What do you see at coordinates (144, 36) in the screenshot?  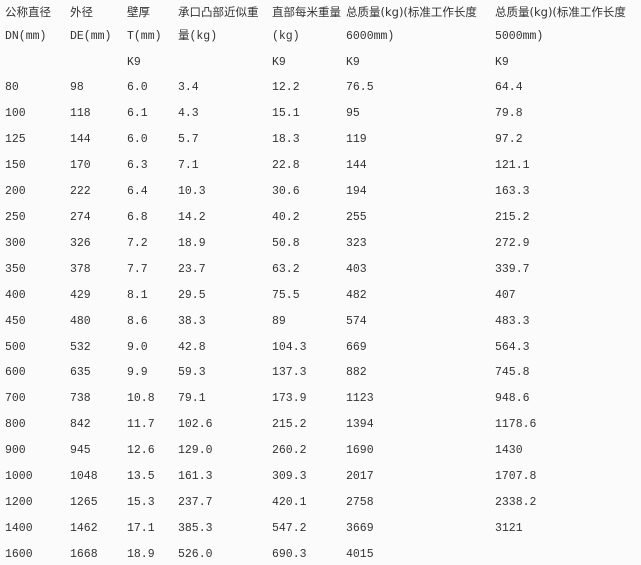 I see `header-cell: T(mm)` at bounding box center [144, 36].